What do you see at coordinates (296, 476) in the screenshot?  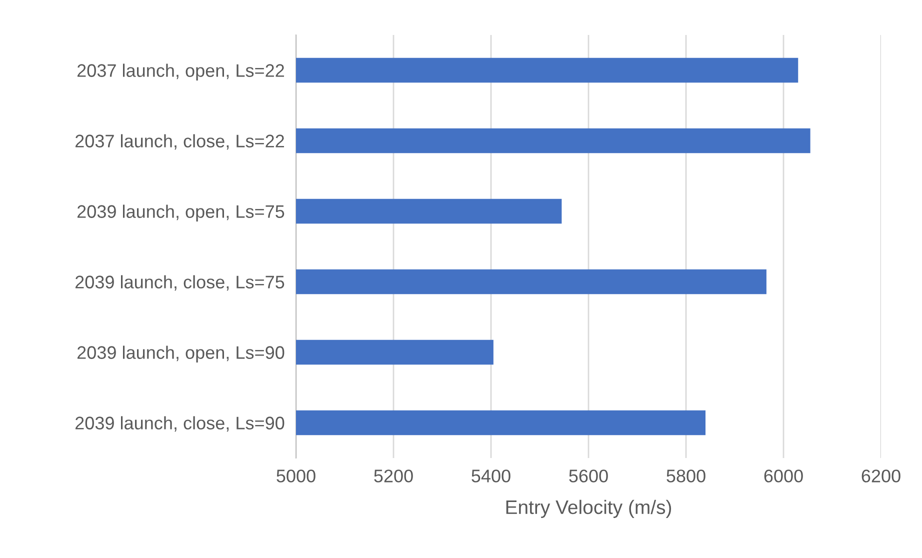 I see `x-tick-label: 5000` at bounding box center [296, 476].